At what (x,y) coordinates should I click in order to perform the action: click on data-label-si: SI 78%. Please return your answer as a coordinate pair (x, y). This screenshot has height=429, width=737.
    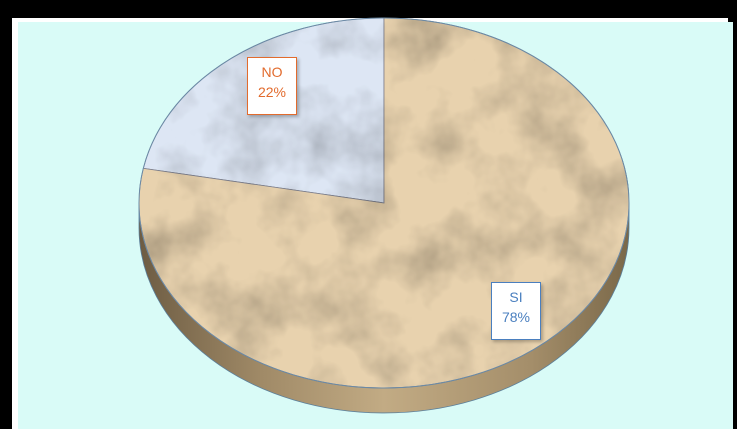
    Looking at the image, I should click on (516, 311).